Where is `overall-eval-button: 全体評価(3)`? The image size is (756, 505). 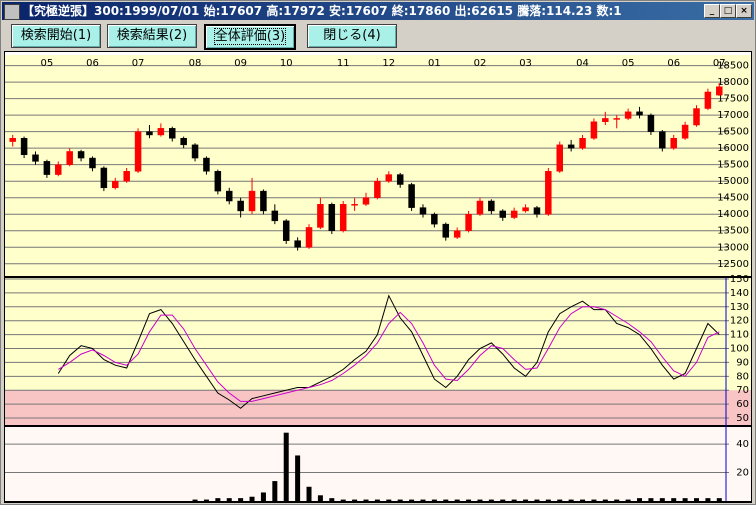 overall-eval-button: 全体評価(3) is located at coordinates (250, 37).